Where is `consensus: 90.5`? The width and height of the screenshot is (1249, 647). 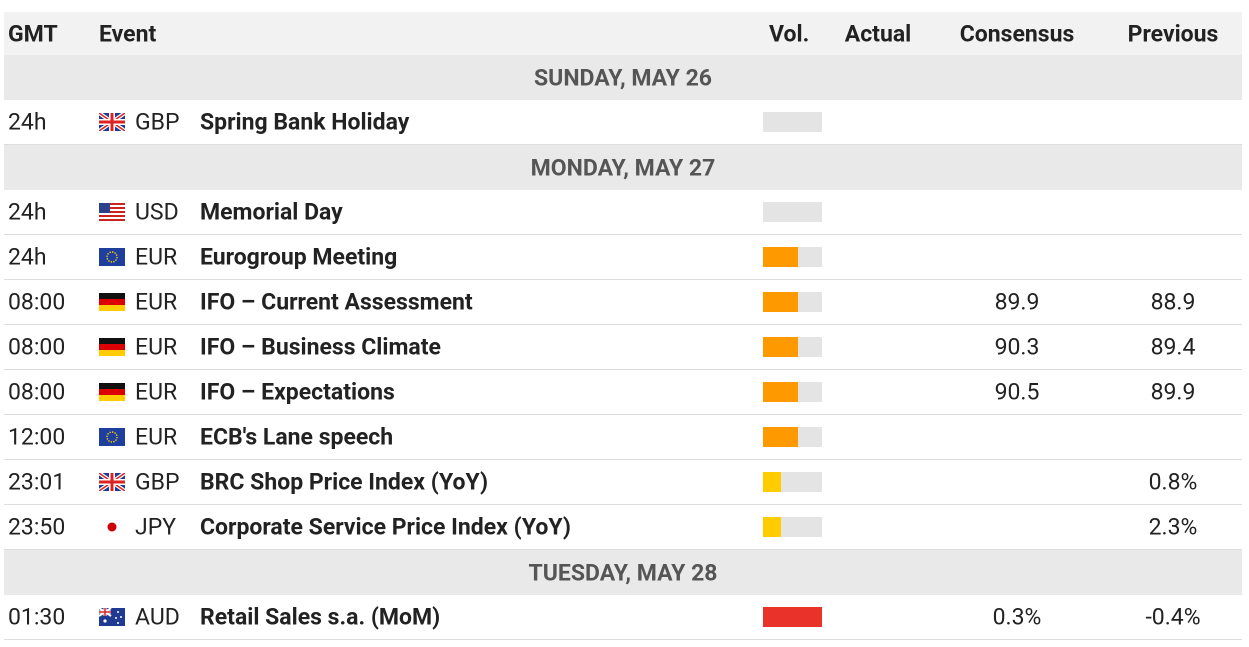
consensus: 90.5 is located at coordinates (1017, 392).